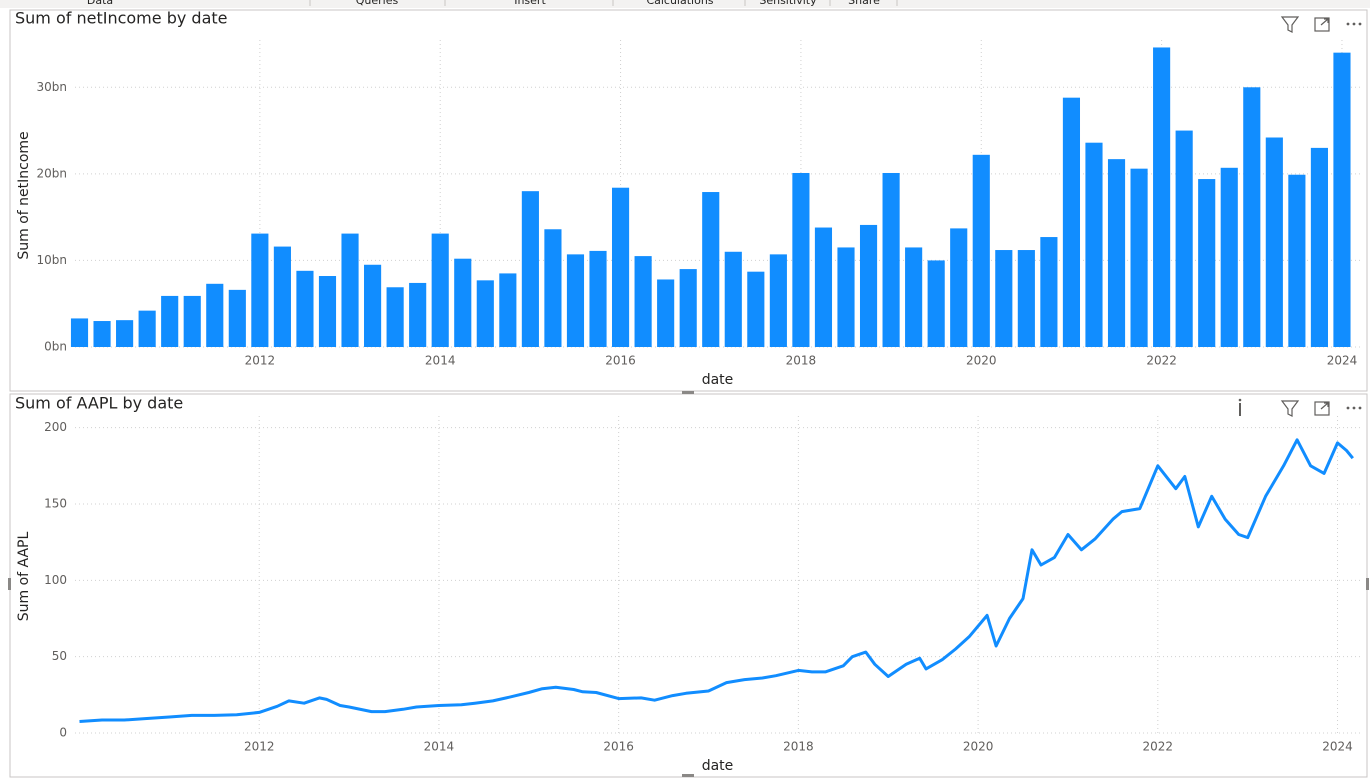 The image size is (1370, 779). I want to click on ribbon-tab: Sensitivity, so click(788, 3).